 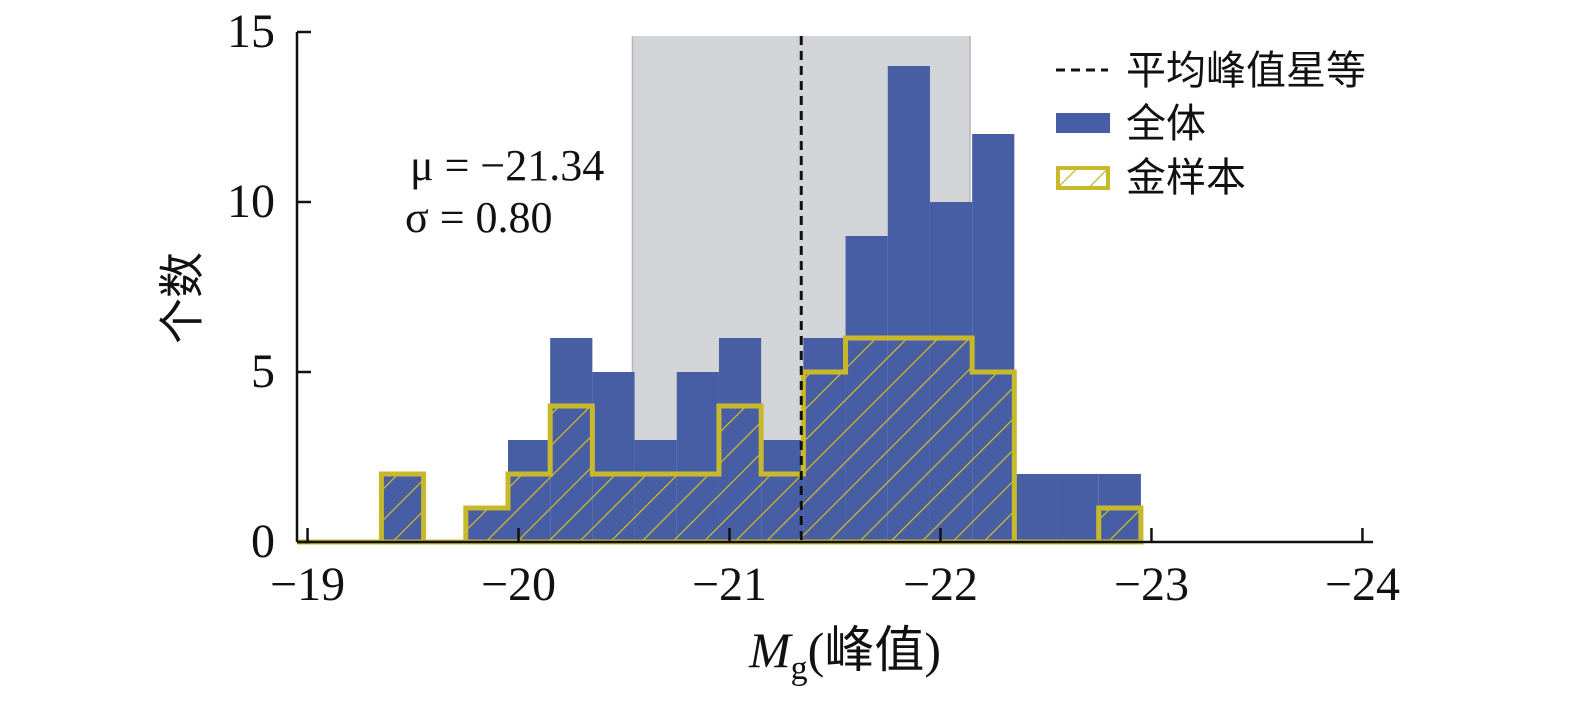 What do you see at coordinates (263, 371) in the screenshot?
I see `y-tick-label: 5` at bounding box center [263, 371].